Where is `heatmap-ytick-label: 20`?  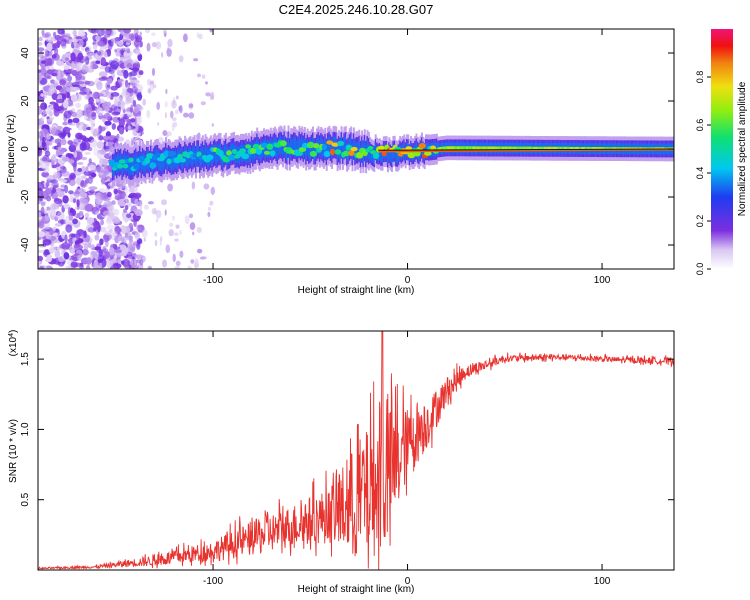
heatmap-ytick-label: 20 is located at coordinates (25, 101).